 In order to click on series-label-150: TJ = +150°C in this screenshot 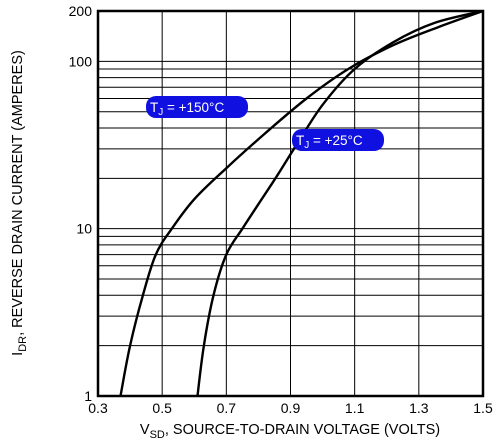, I will do `click(197, 107)`.